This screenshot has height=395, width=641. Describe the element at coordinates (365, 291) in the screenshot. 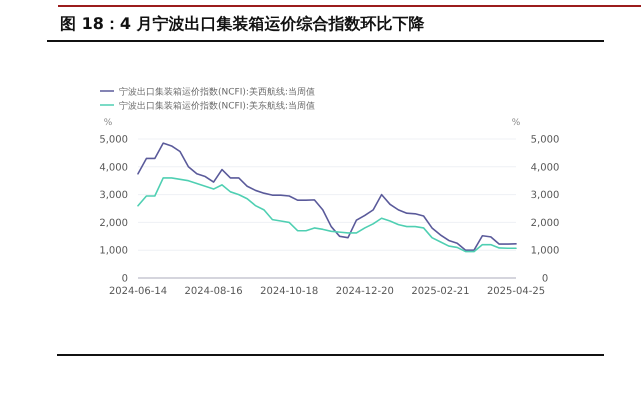

I see `x-tick-label: 2024-12-20` at that location.